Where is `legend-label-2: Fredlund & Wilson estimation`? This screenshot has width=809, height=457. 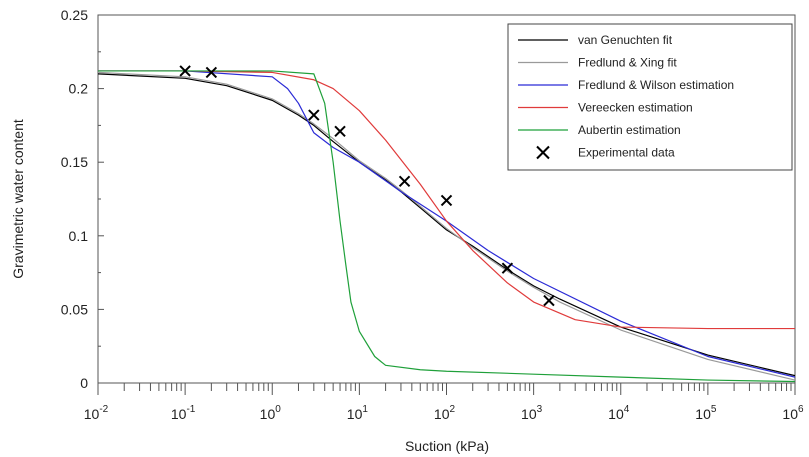
legend-label-2: Fredlund & Wilson estimation is located at coordinates (656, 85).